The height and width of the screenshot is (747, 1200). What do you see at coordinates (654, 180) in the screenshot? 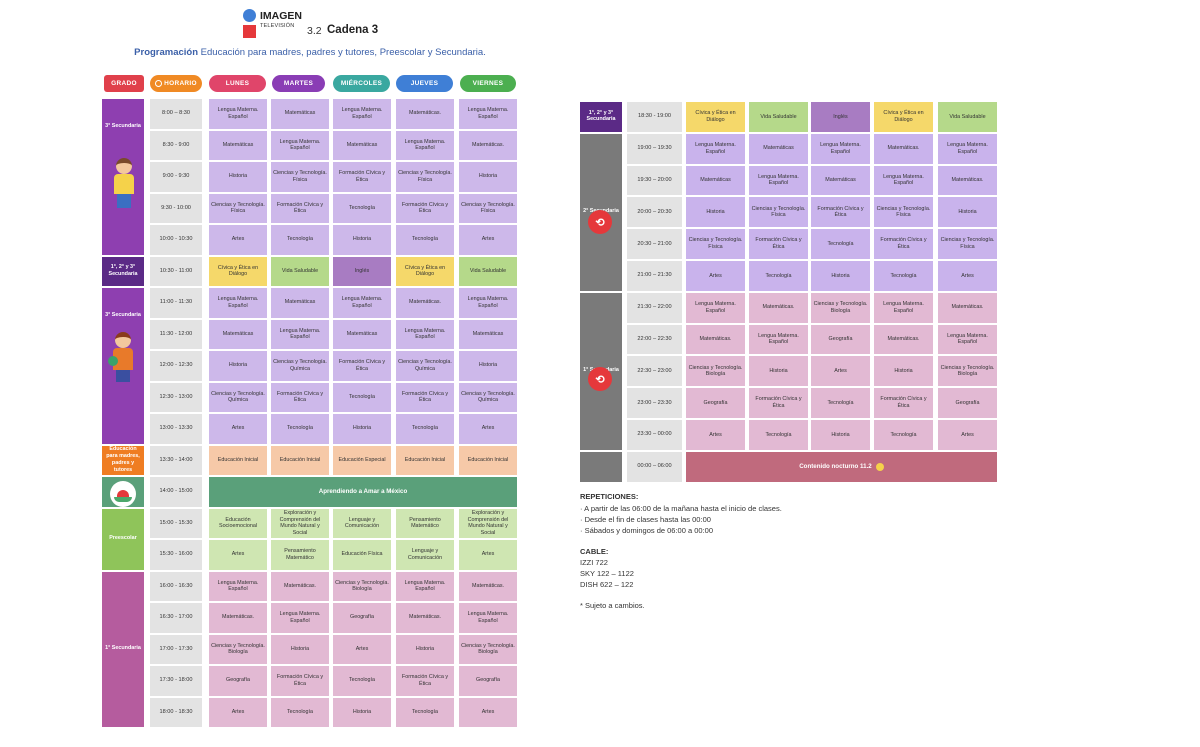
I see `time-slot: 19:30 – 20:00` at bounding box center [654, 180].